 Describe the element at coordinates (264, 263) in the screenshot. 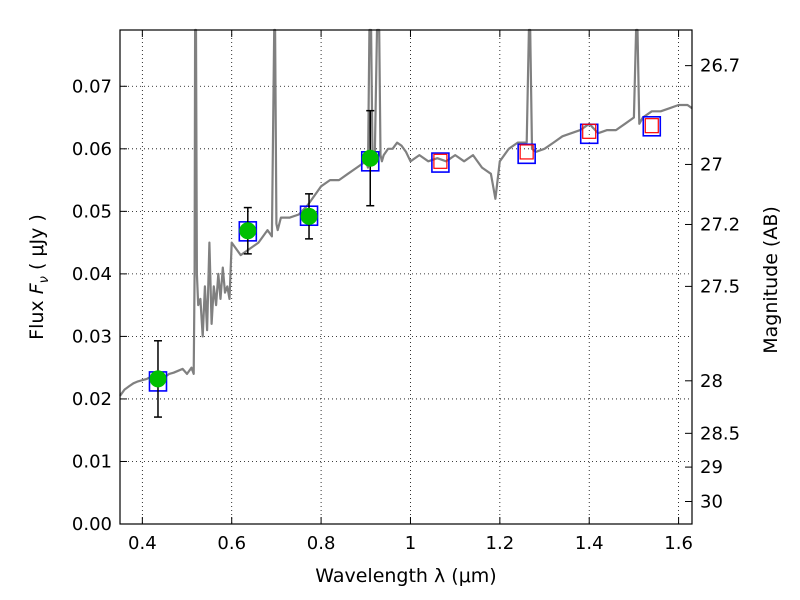

I see `photometry-points` at that location.